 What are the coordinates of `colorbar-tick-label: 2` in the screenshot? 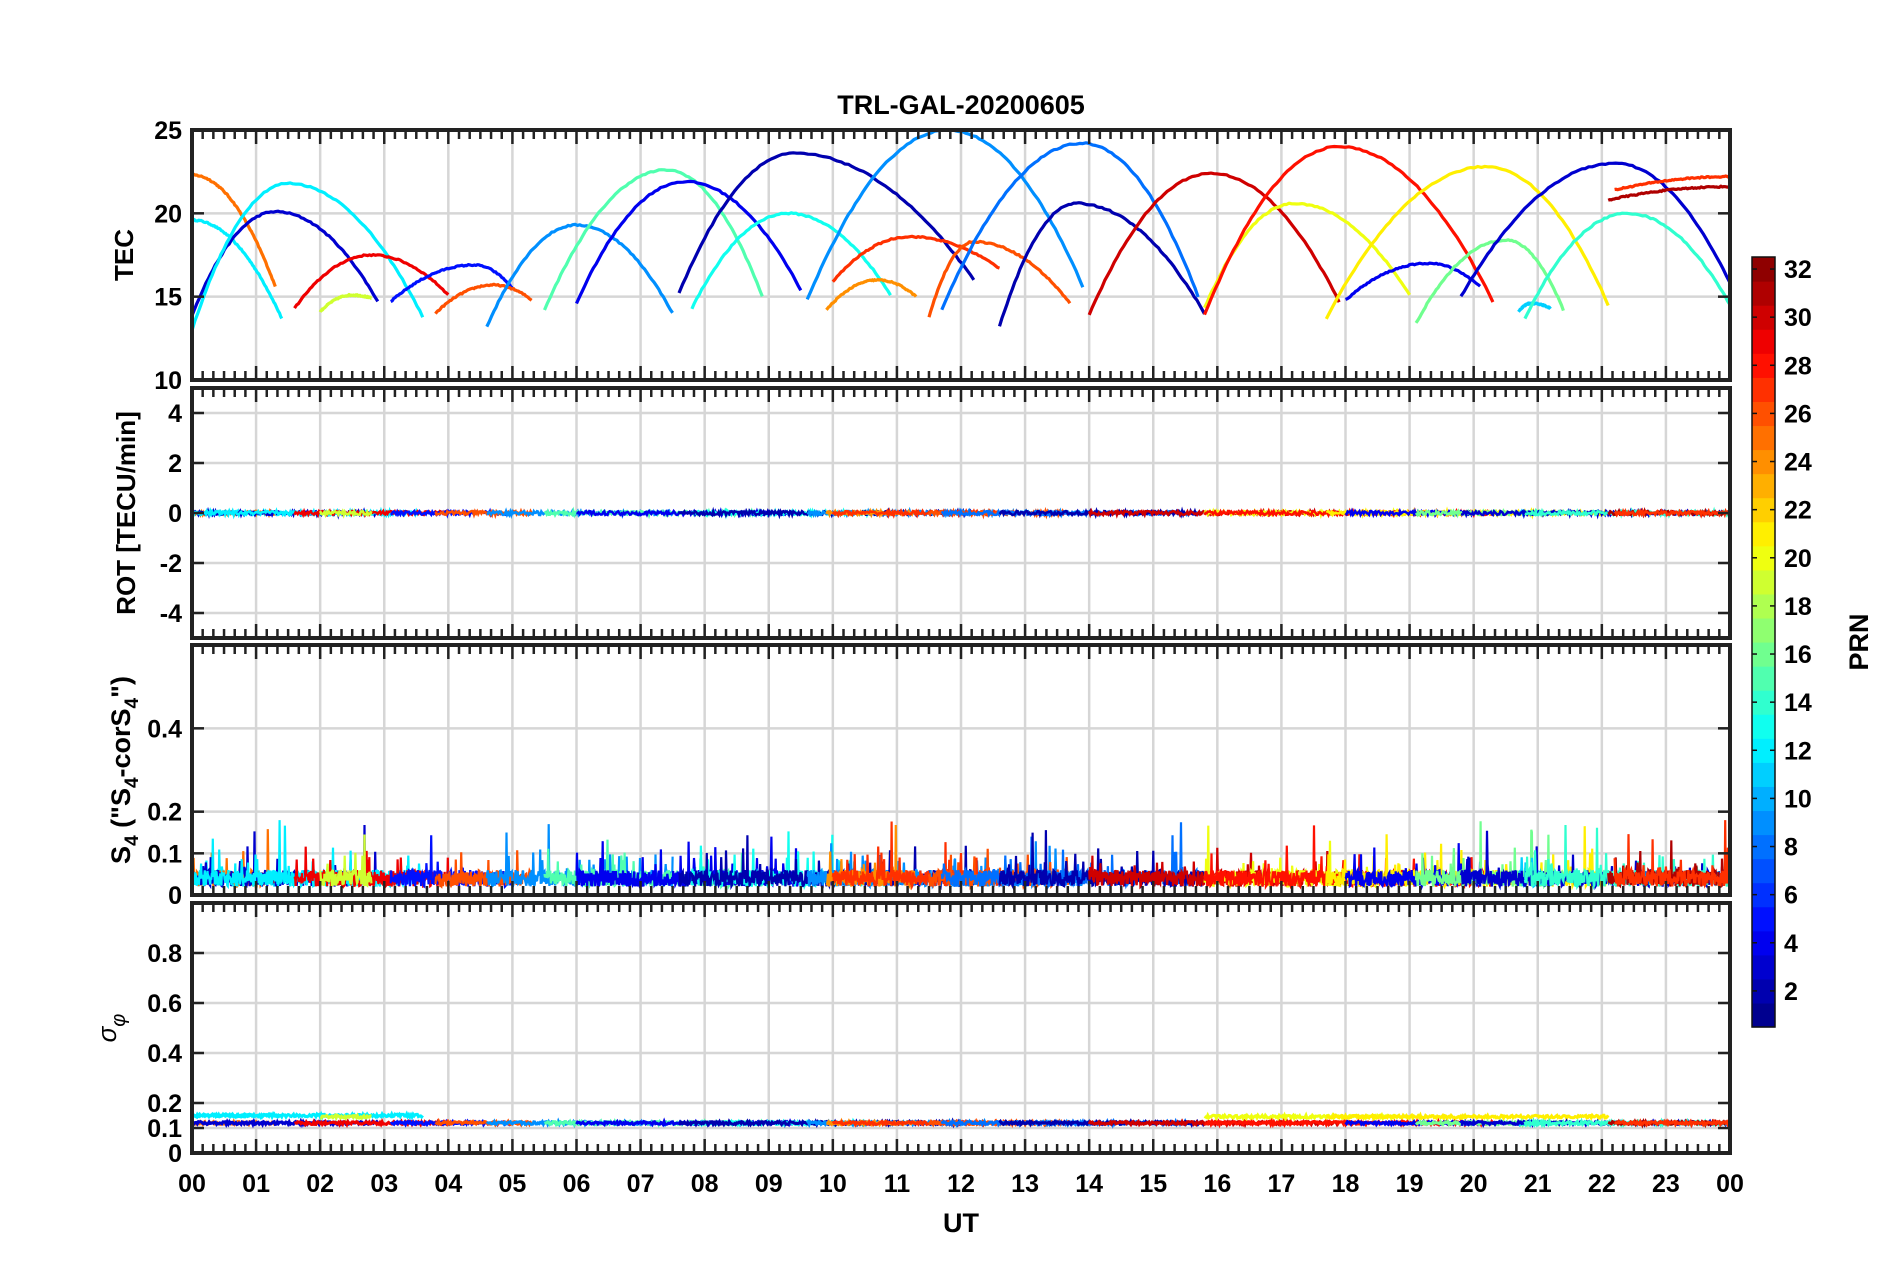 It's located at (1791, 992).